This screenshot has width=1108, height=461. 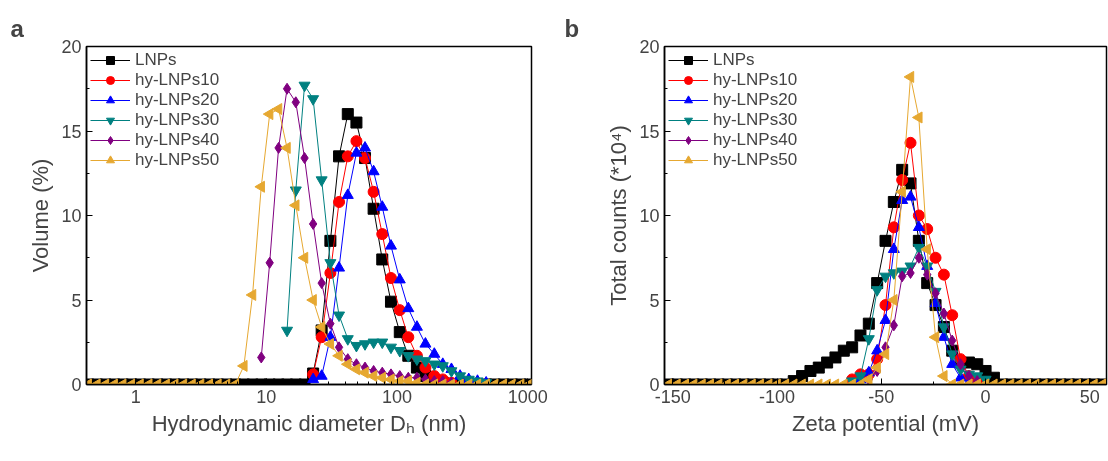 I want to click on x-tick-label: 1000, so click(x=527, y=396).